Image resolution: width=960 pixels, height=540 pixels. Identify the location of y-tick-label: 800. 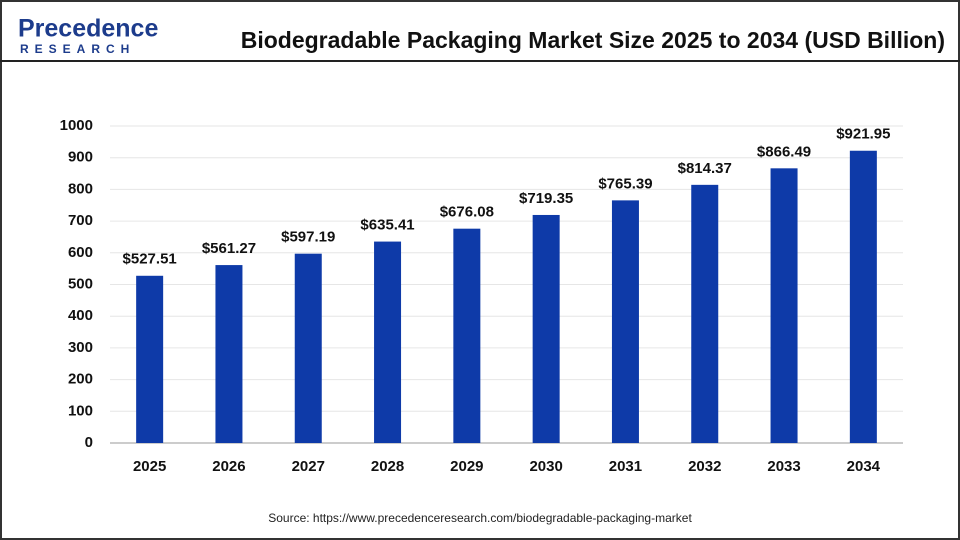
(80, 188).